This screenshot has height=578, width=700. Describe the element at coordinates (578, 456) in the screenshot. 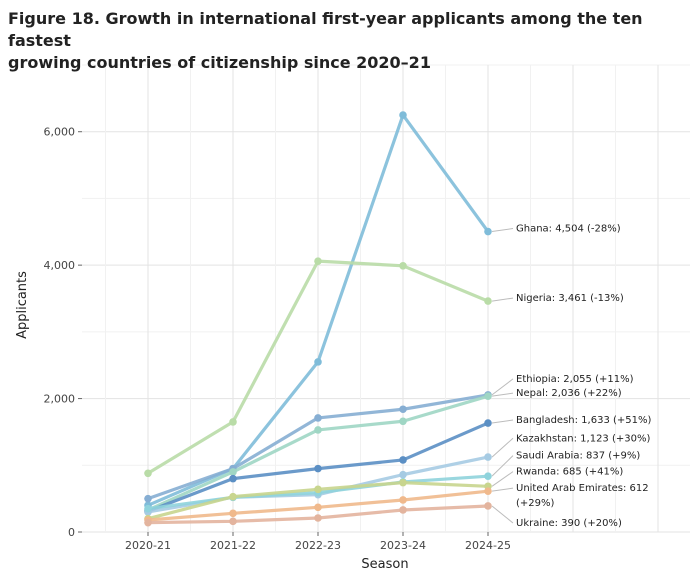

I see `series-end-label: Saudi Arabia: 837 (+9%)` at that location.